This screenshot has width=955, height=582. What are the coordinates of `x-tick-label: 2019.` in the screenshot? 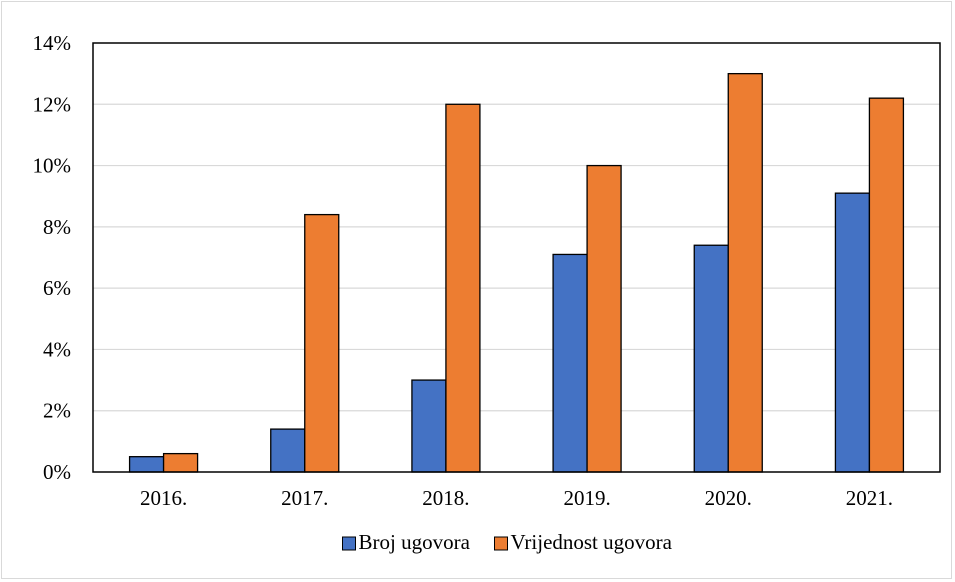 It's located at (586, 498).